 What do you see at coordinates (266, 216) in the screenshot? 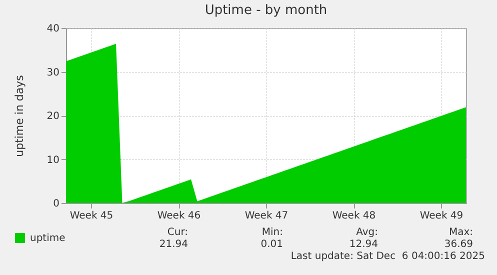
I see `x-tick-label: Week 47` at bounding box center [266, 216].